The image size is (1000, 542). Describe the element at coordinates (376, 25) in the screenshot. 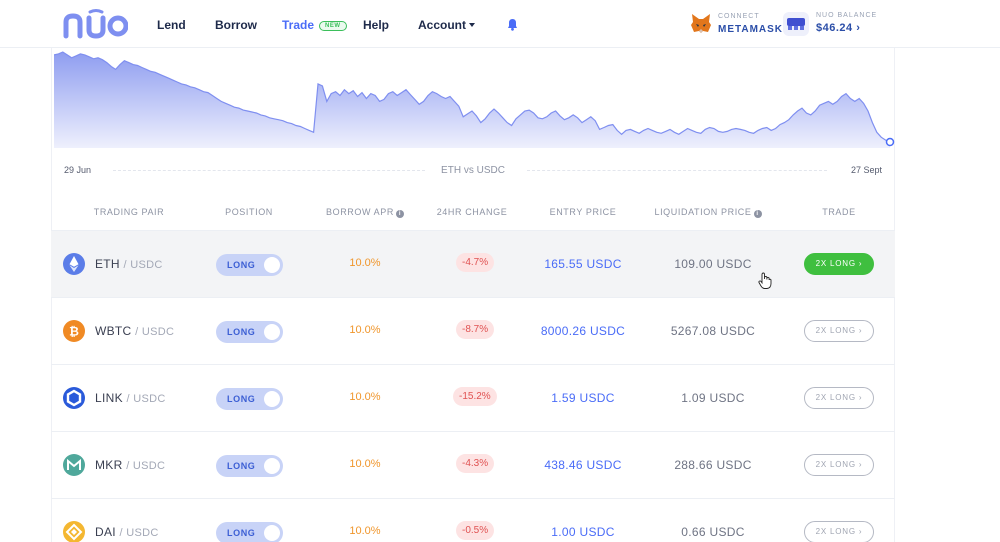

I see `nav-help: Help` at that location.